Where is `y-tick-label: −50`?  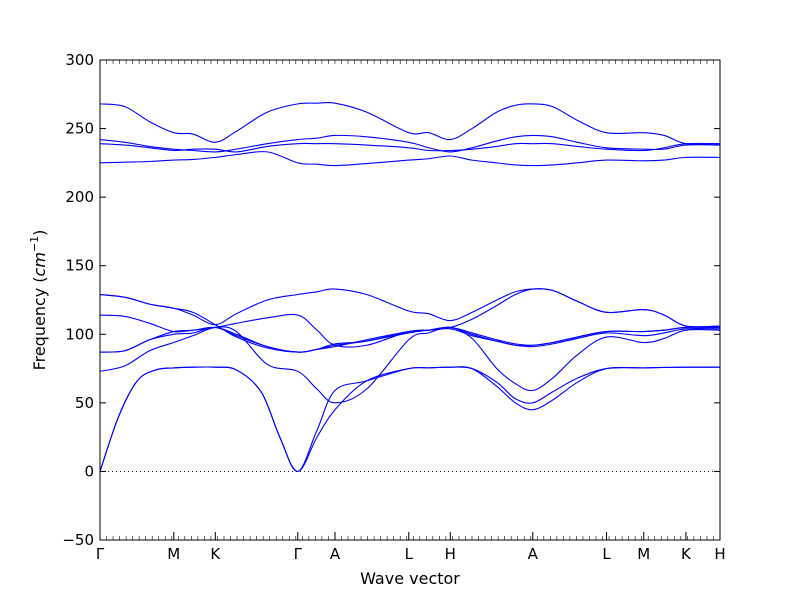
y-tick-label: −50 is located at coordinates (78, 540).